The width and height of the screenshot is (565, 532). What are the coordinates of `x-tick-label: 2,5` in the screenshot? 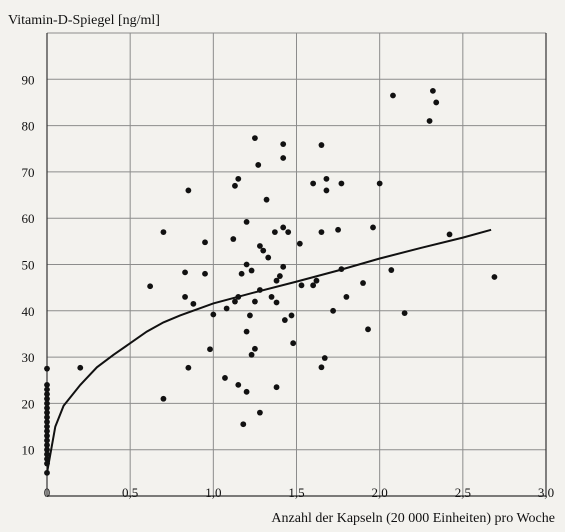 It's located at (463, 492).